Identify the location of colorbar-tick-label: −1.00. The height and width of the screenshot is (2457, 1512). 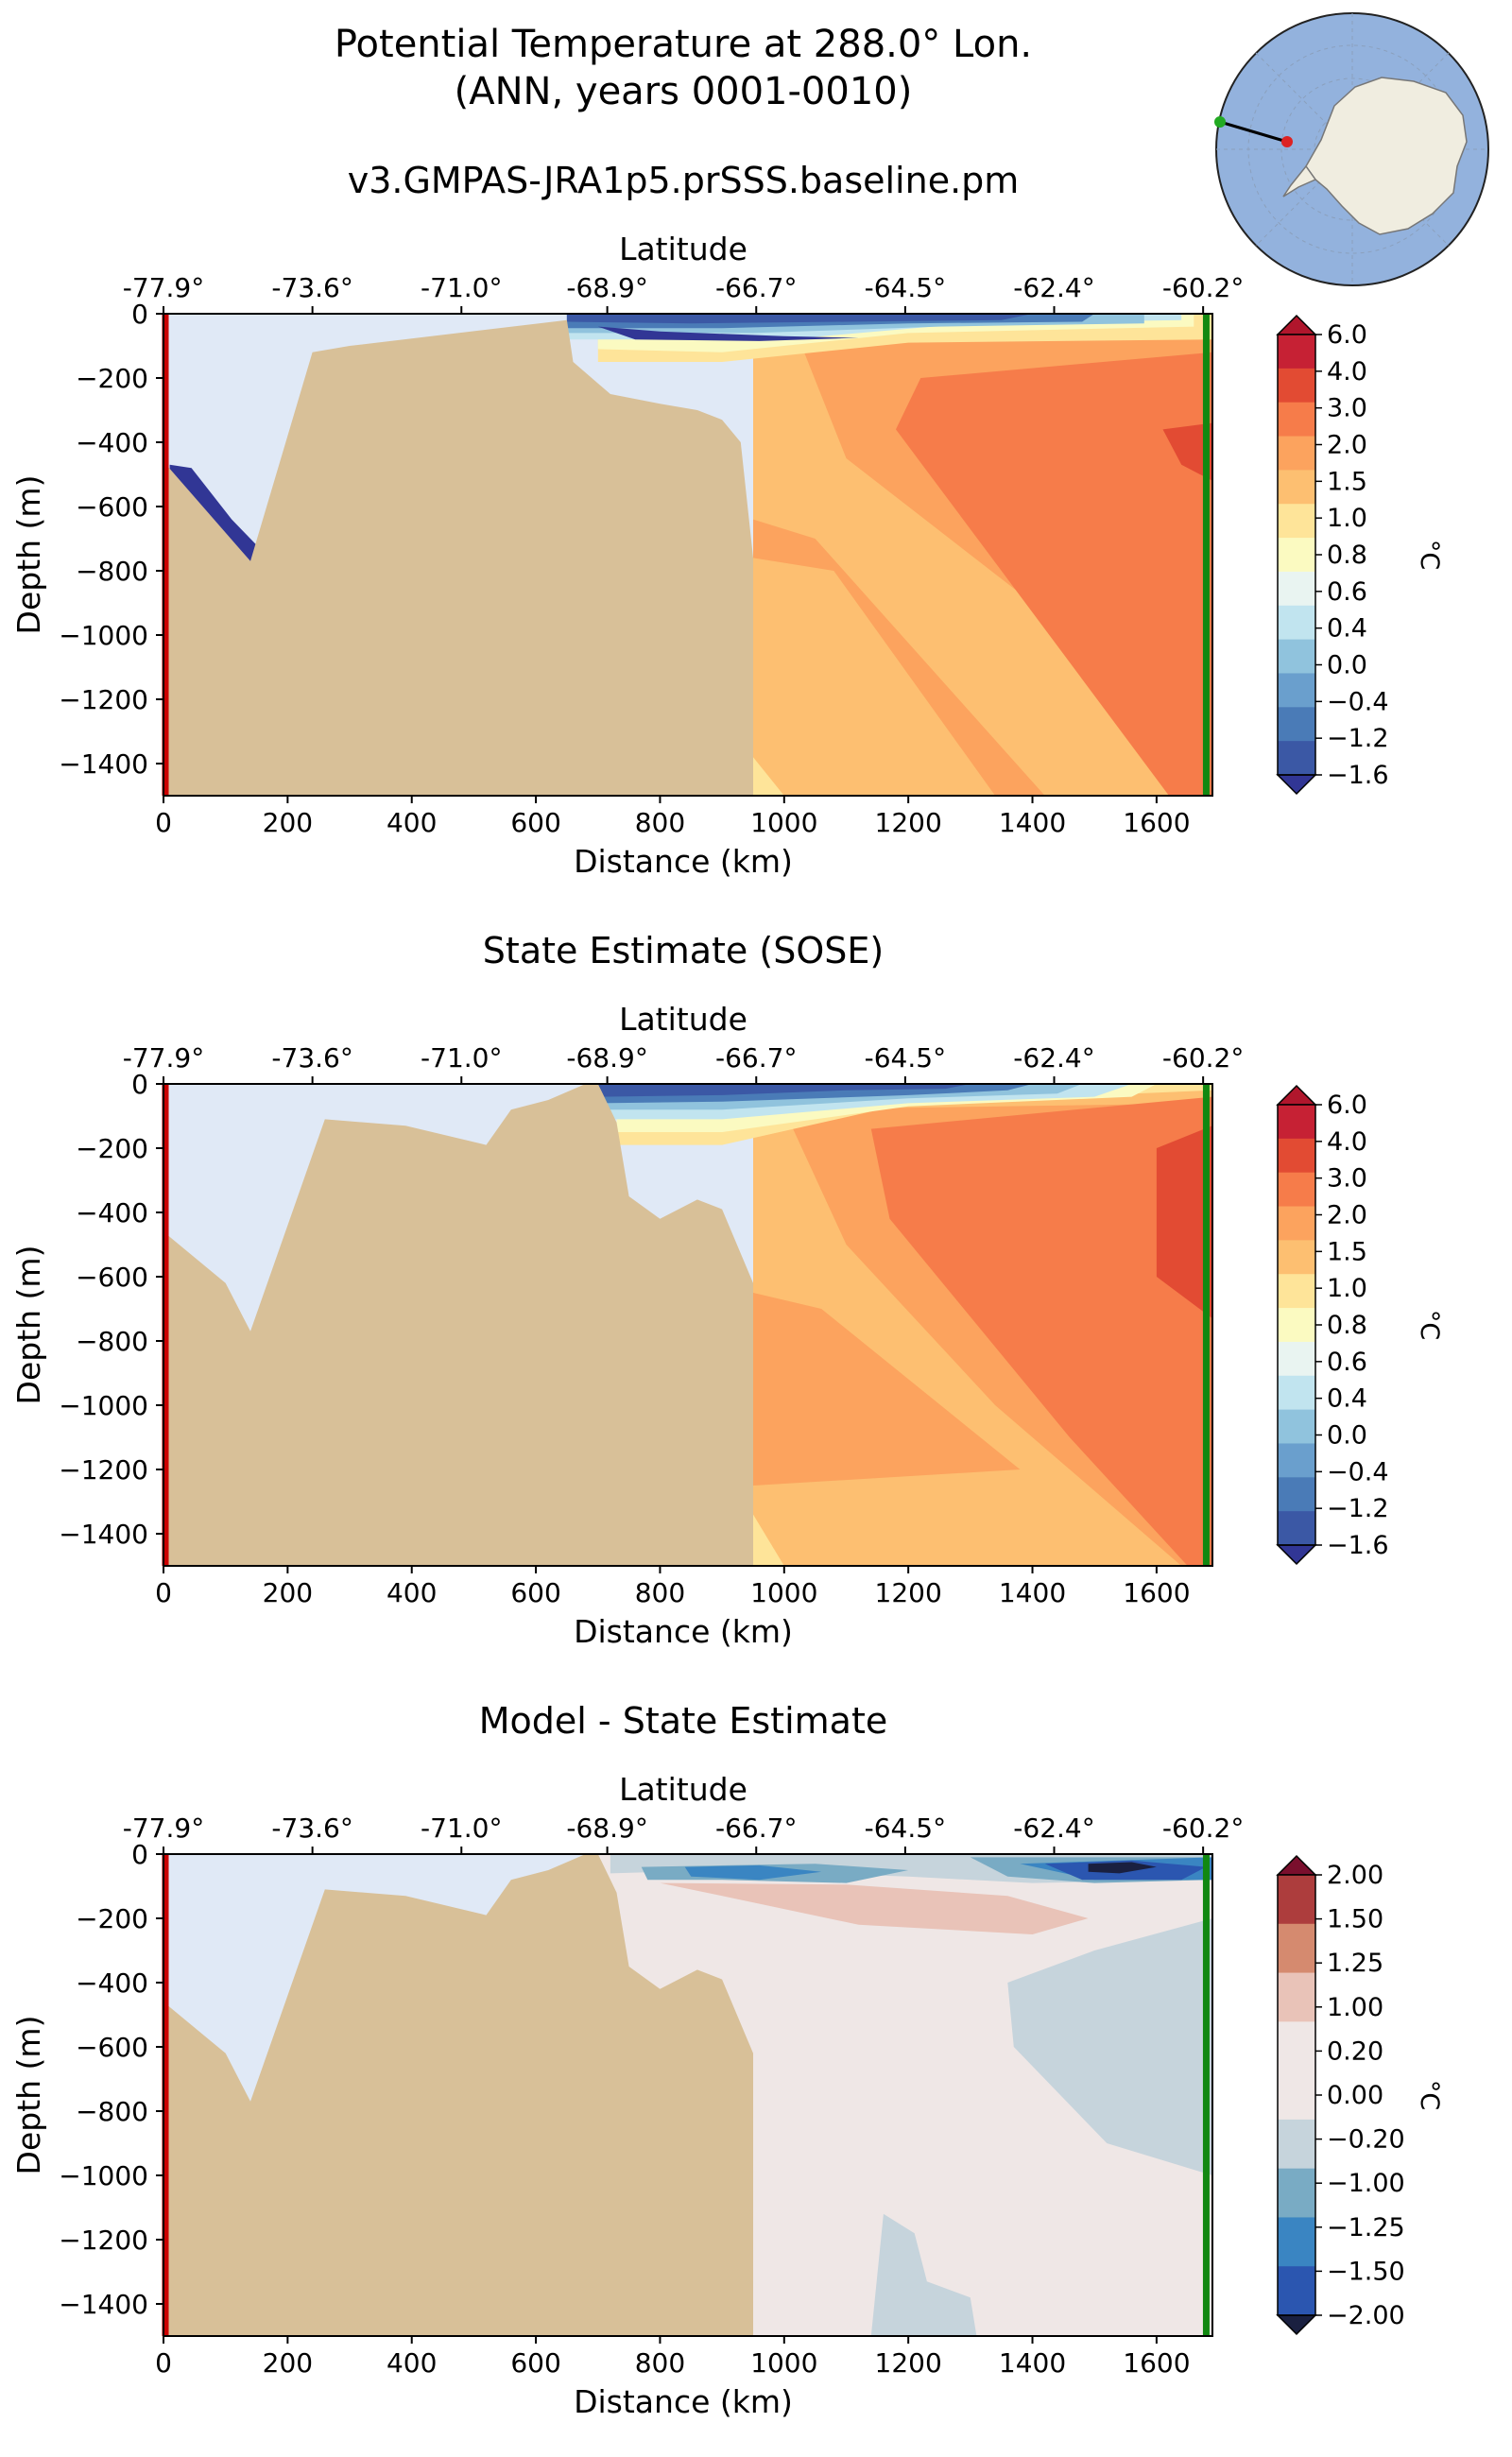
(1366, 2183).